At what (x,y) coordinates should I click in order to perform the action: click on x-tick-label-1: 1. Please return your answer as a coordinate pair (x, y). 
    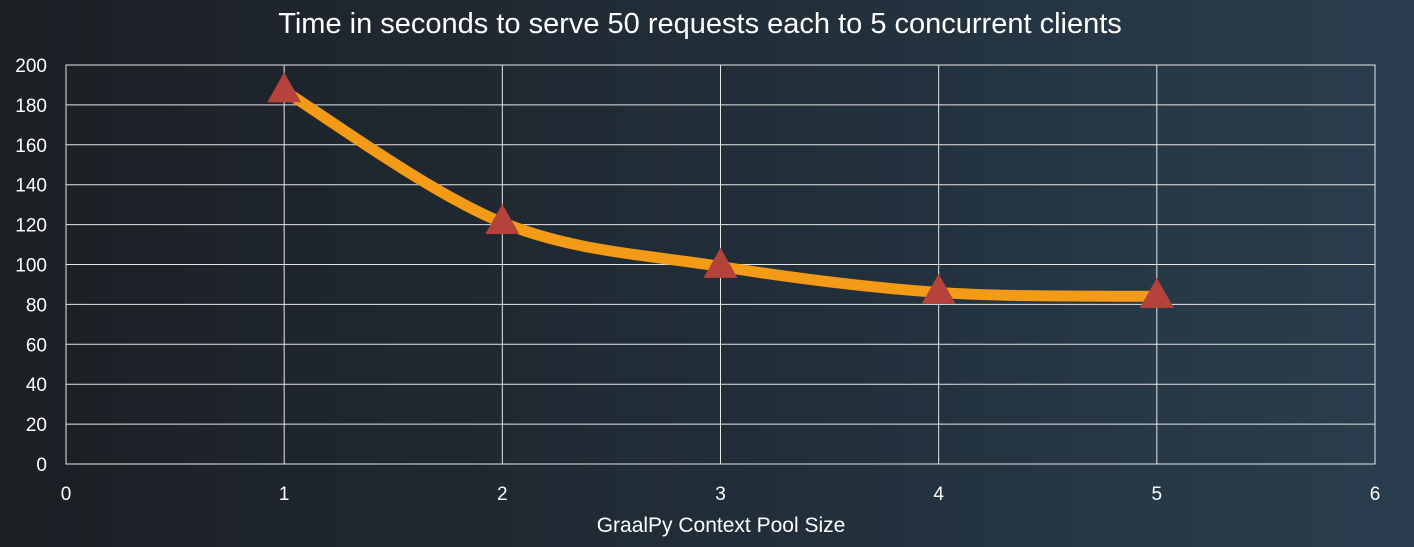
    Looking at the image, I should click on (284, 494).